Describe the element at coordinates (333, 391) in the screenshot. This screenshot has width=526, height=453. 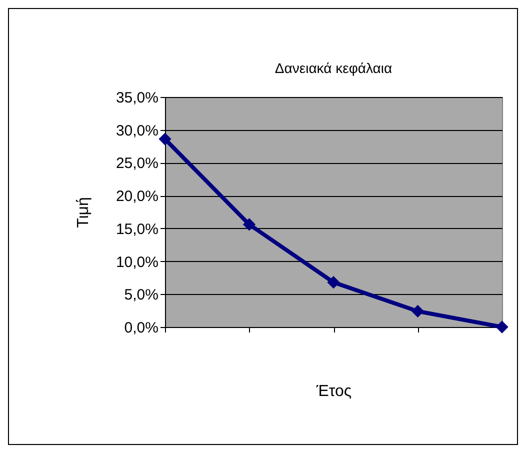
I see `x-axis-title: Έτος` at that location.